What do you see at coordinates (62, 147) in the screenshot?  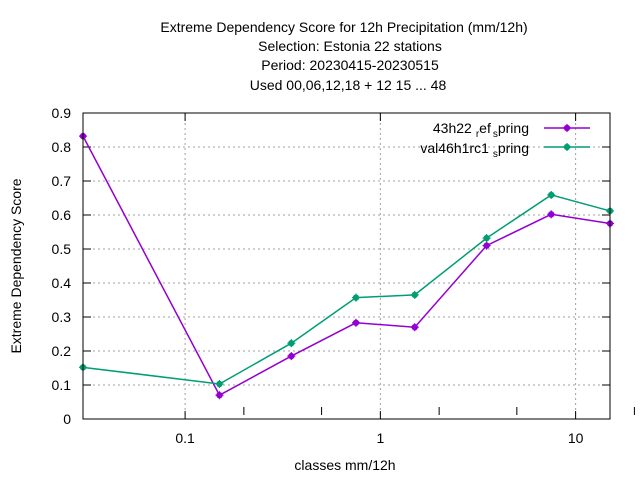 I see `y-tick-label: 0.8` at bounding box center [62, 147].